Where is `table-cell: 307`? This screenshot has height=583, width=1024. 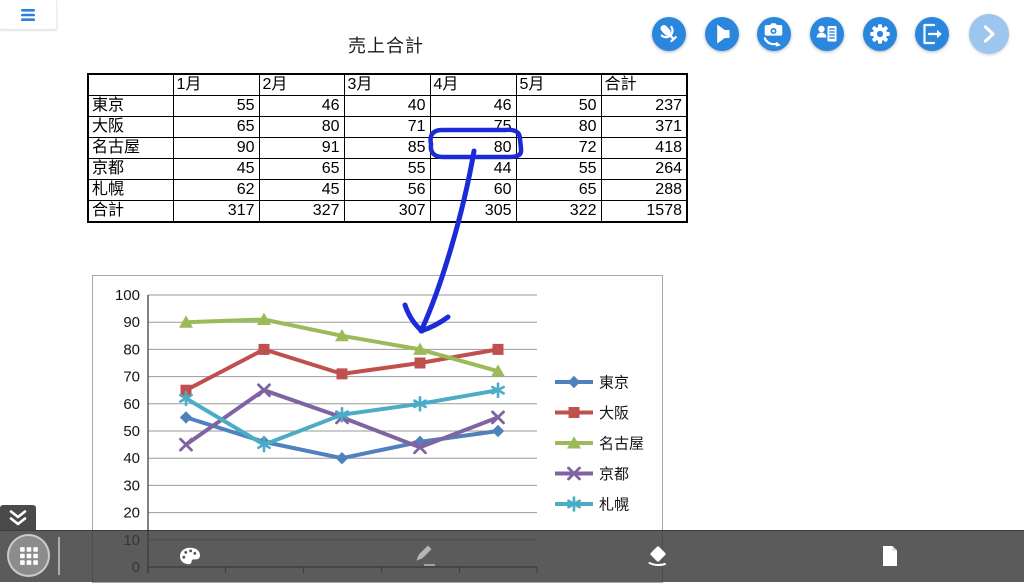
table-cell: 307 is located at coordinates (387, 211).